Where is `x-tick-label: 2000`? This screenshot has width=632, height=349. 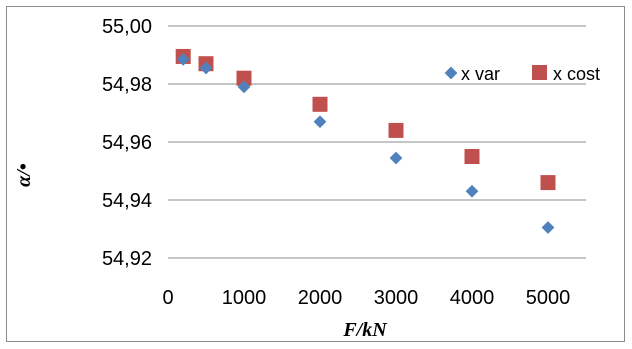 x-tick-label: 2000 is located at coordinates (320, 298).